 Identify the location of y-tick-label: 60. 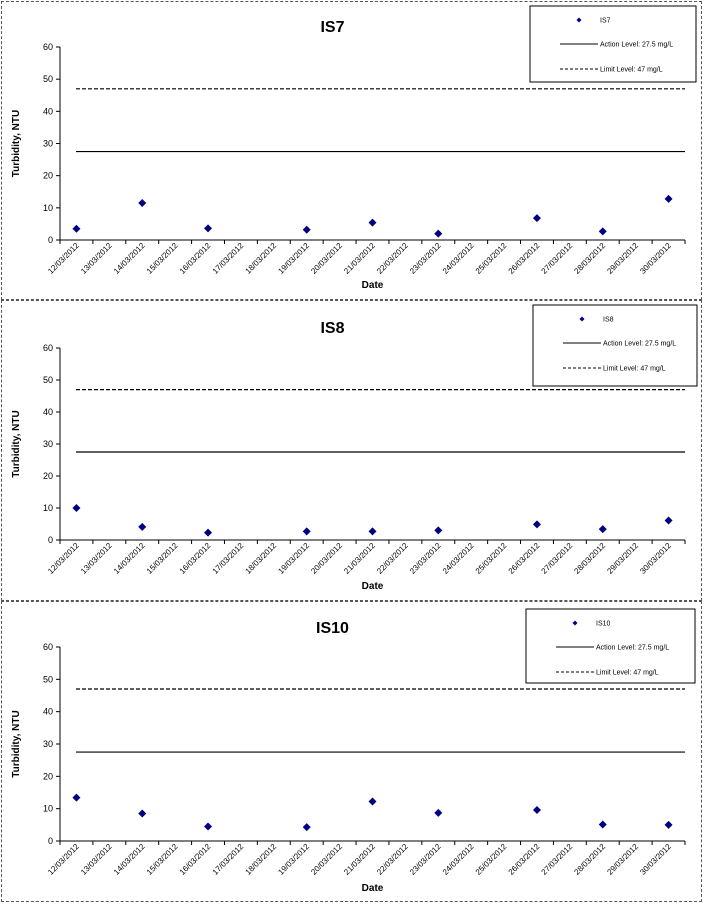
(48, 47).